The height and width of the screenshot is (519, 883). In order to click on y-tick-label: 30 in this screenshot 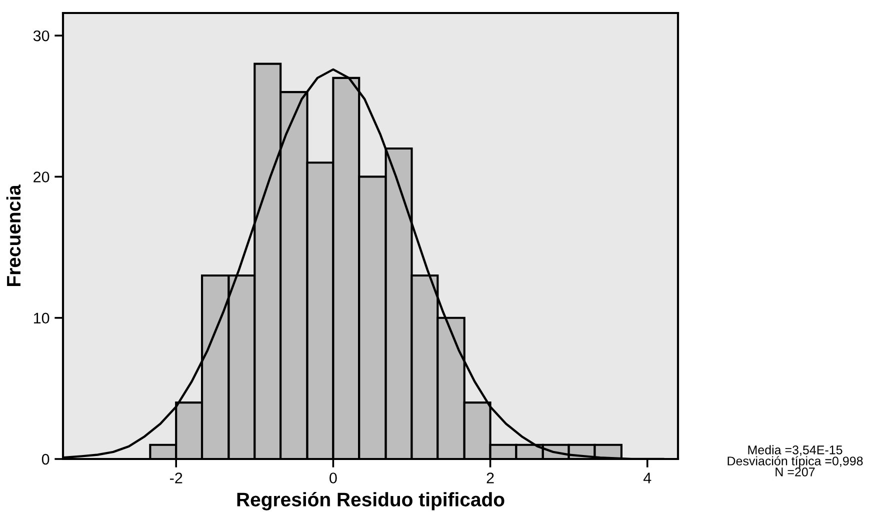, I will do `click(41, 36)`.